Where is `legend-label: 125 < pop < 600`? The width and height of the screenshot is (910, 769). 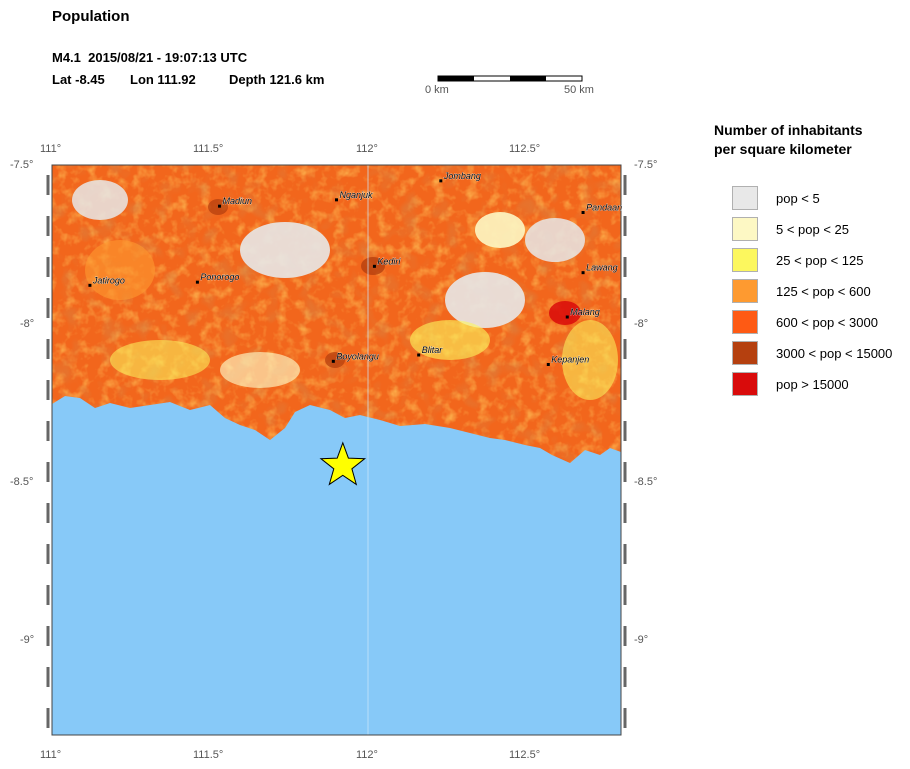
legend-label: 125 < pop < 600 is located at coordinates (823, 291).